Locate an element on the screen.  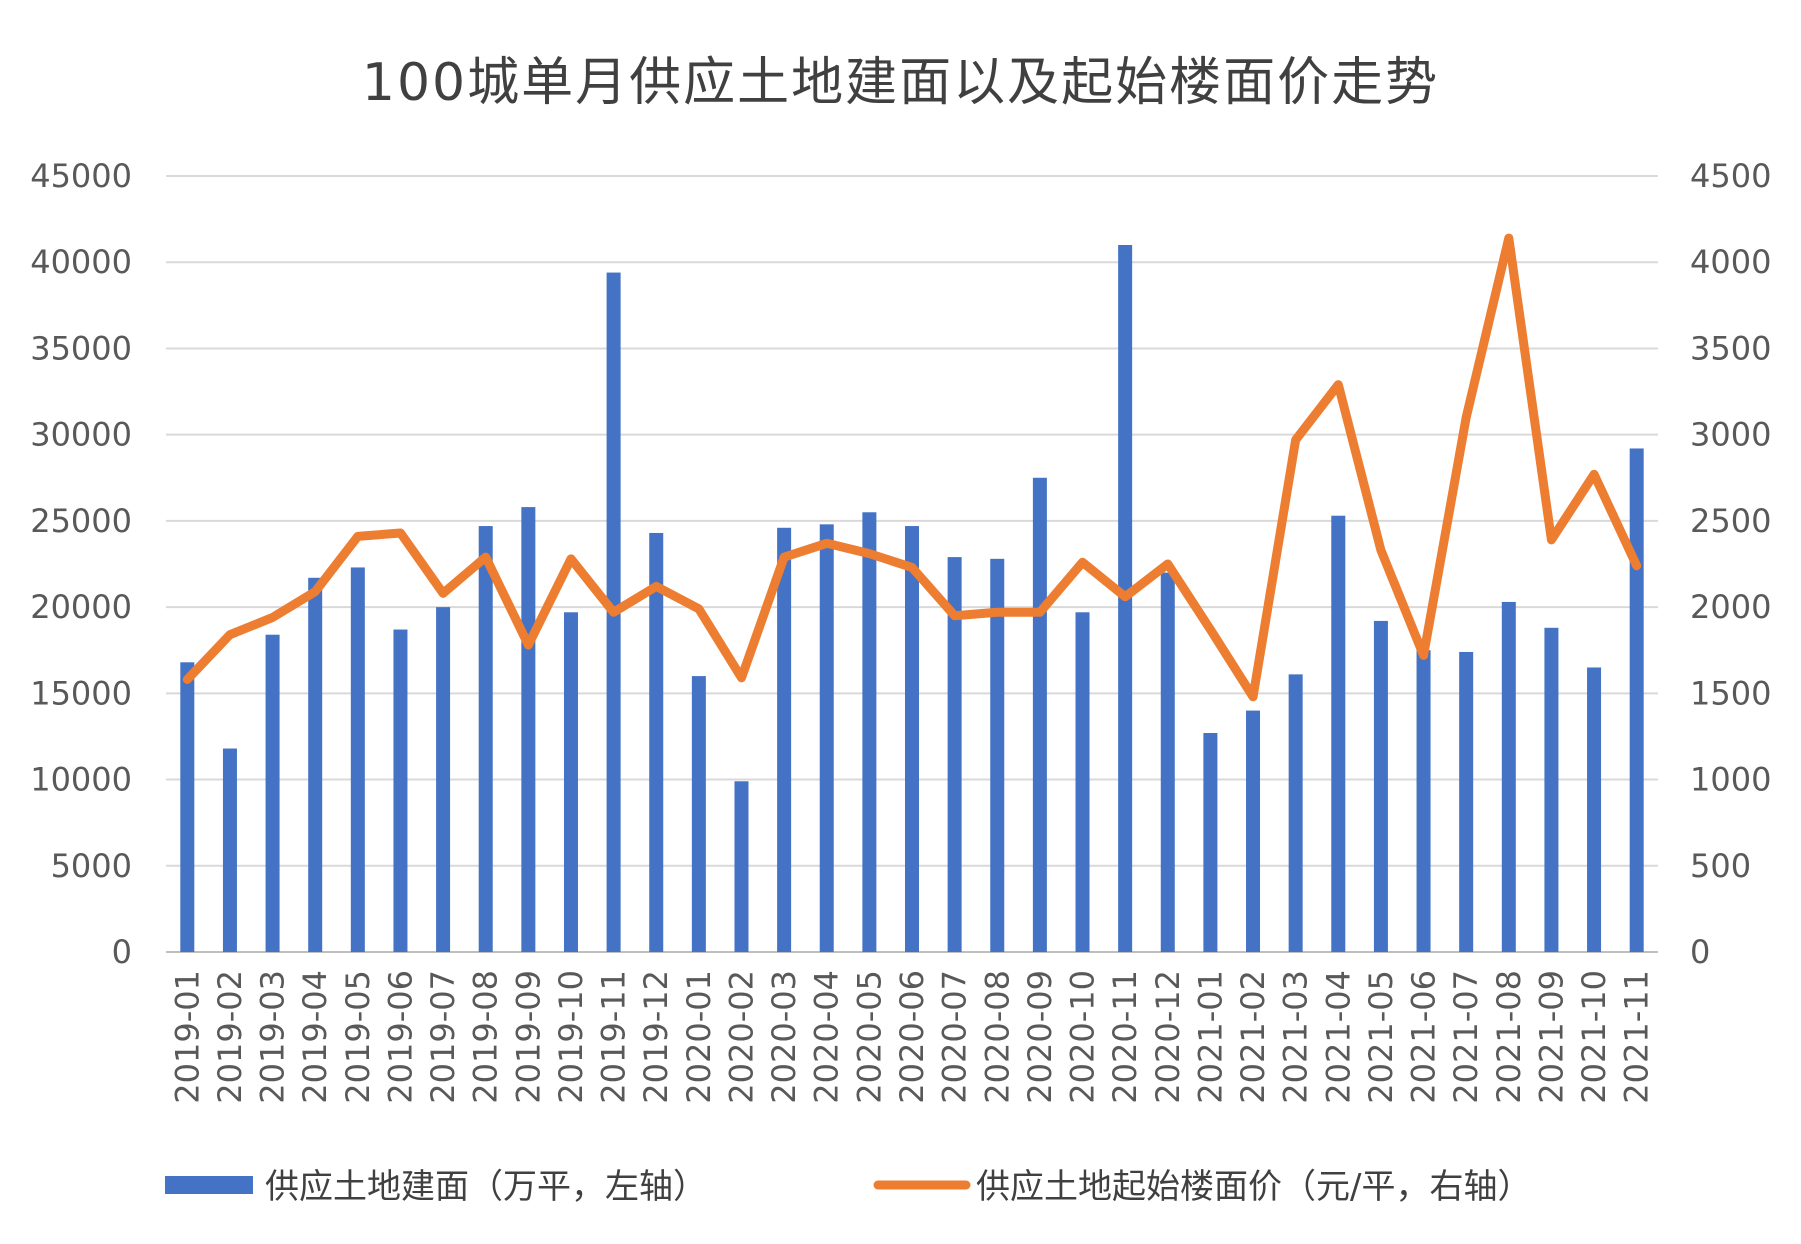
x-axis-tick-label: 2020-03 is located at coordinates (784, 1037).